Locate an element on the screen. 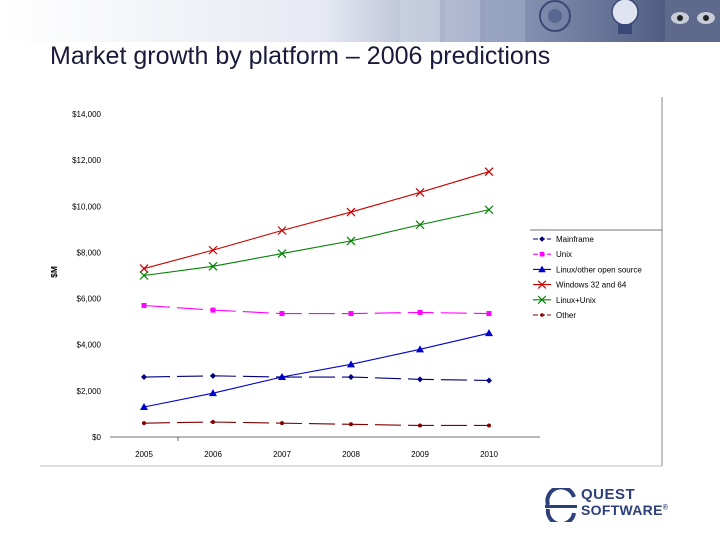 This screenshot has width=720, height=540. series-line-mainframe is located at coordinates (316, 378).